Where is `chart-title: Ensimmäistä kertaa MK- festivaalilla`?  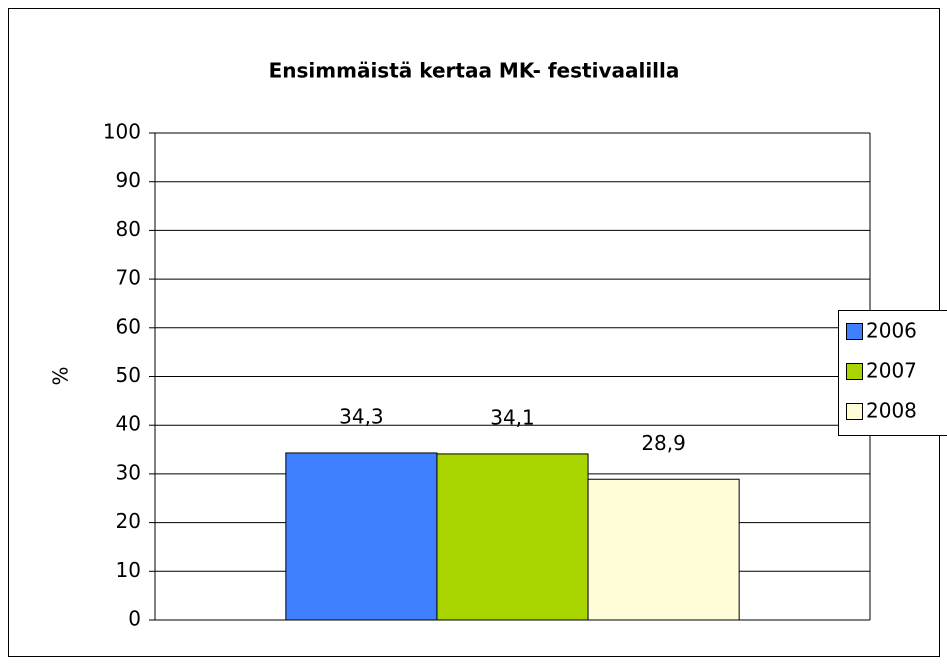
chart-title: Ensimmäistä kertaa MK- festivaalilla is located at coordinates (474, 71).